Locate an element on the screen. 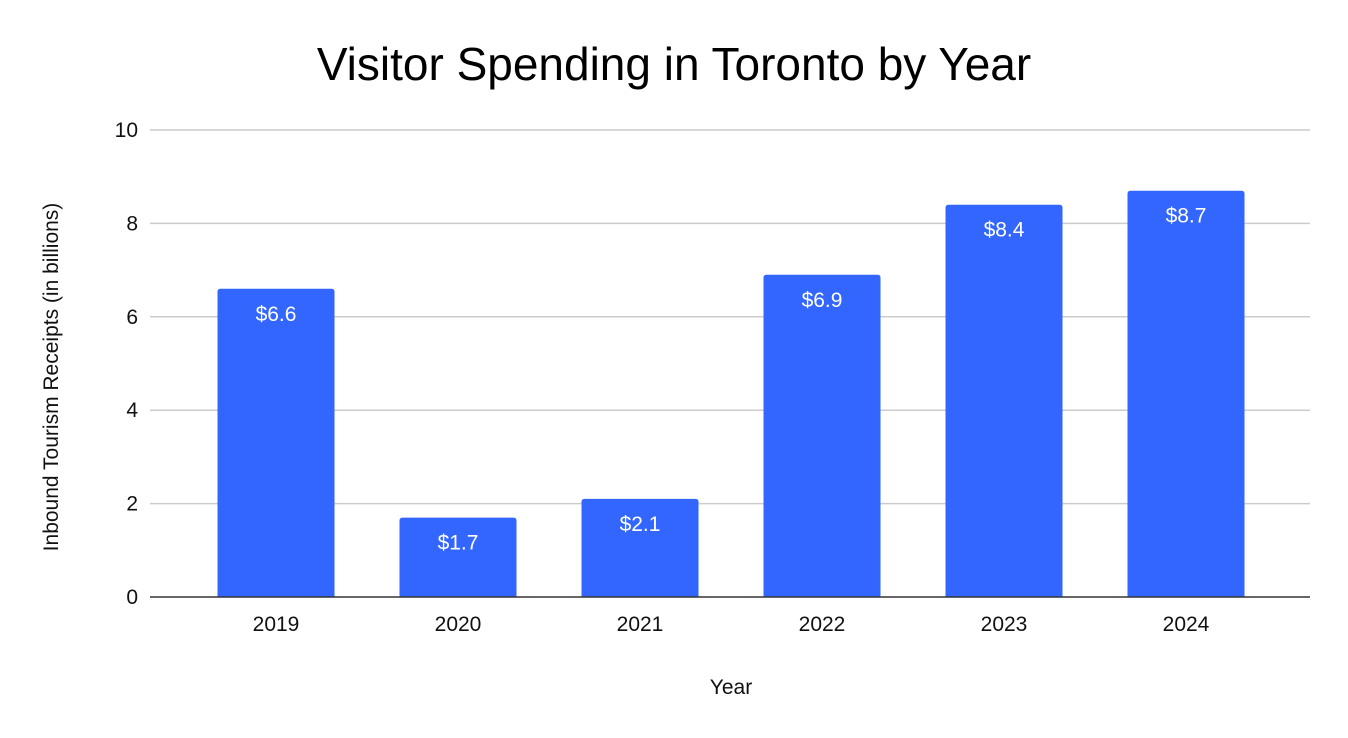 The height and width of the screenshot is (738, 1348). x-tick-label-2022: 2022 is located at coordinates (822, 624).